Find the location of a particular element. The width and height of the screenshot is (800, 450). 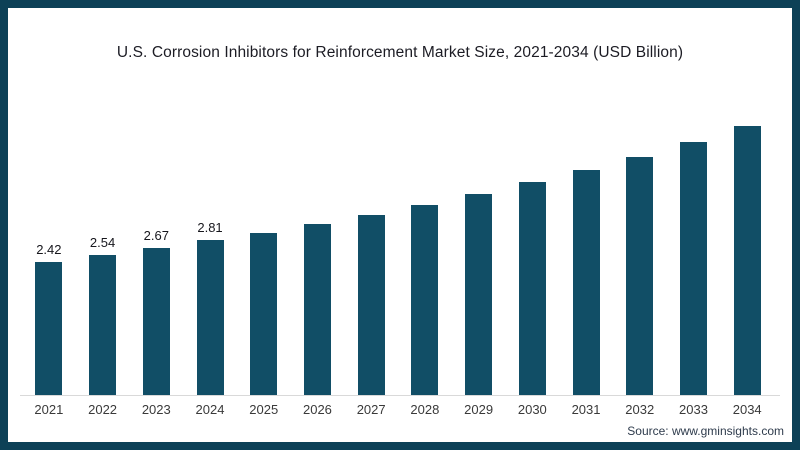

x-axis-label: 2021 is located at coordinates (49, 409).